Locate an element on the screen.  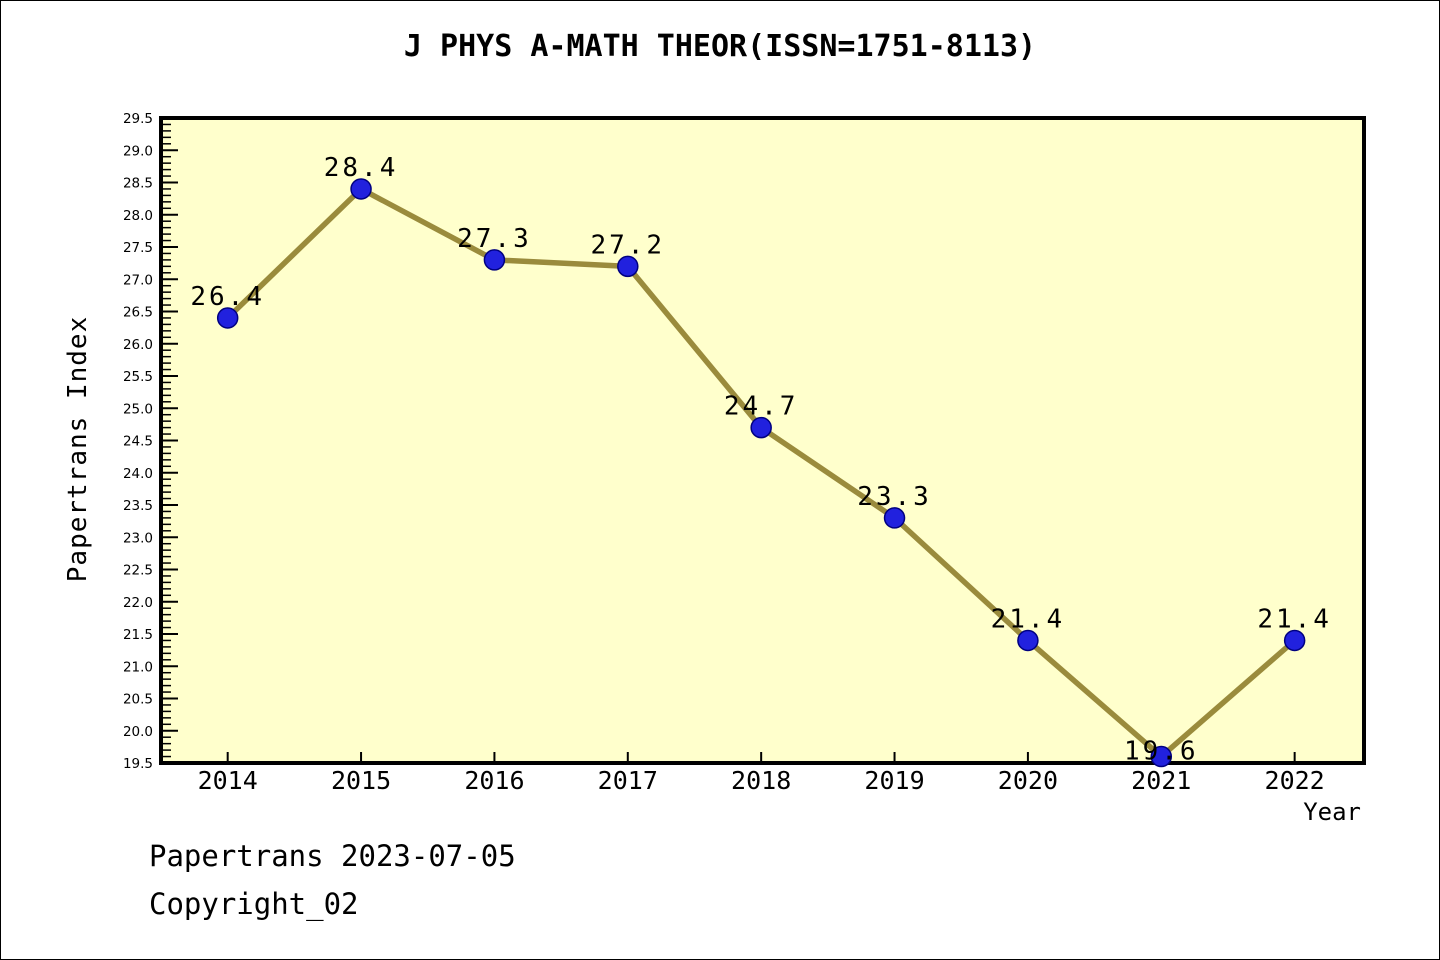
y-tick-label: 28.0 is located at coordinates (138, 216).